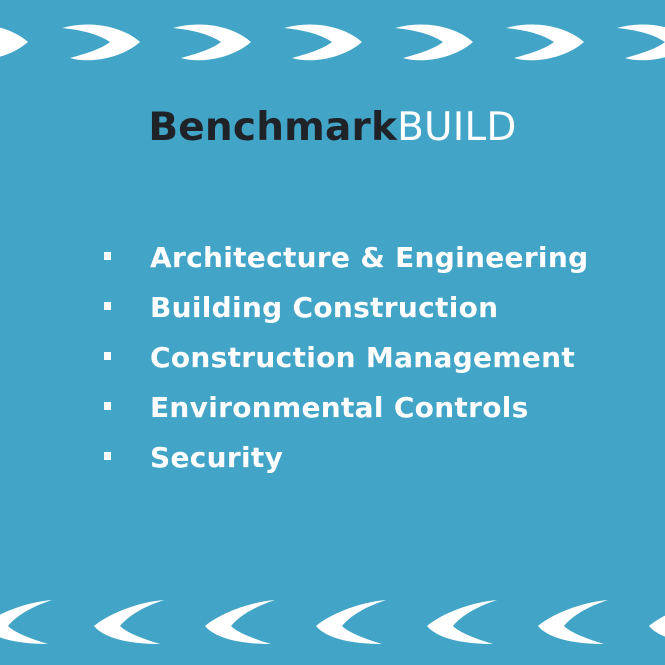  I want to click on service-label: Security, so click(217, 457).